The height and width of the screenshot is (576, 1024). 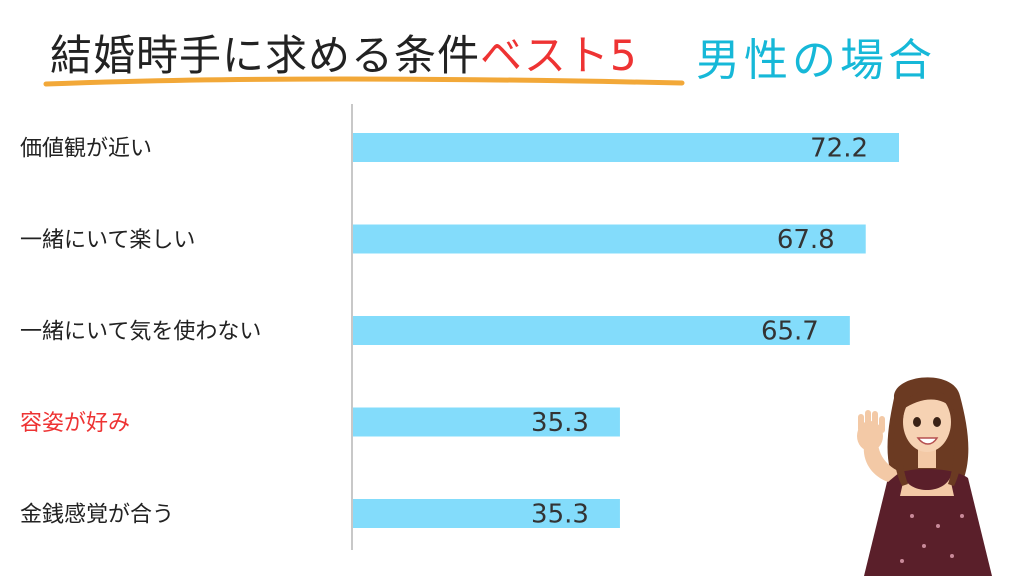 What do you see at coordinates (924, 476) in the screenshot?
I see `woman-waving-illustration` at bounding box center [924, 476].